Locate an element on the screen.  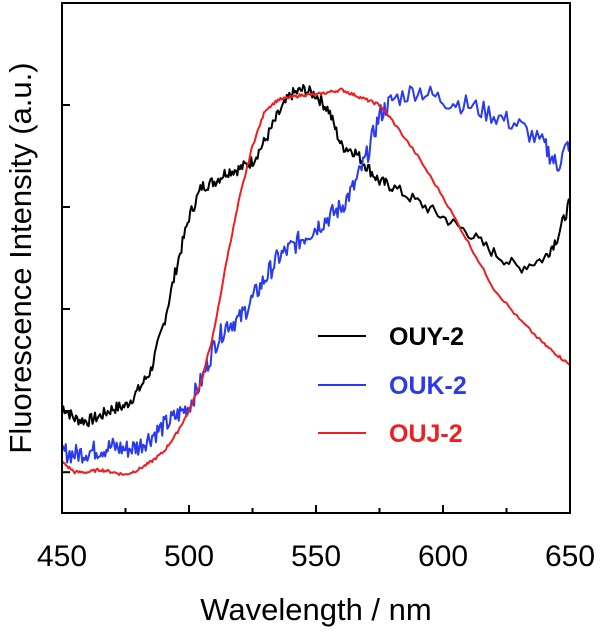
legend-label-ouk-2: OUK-2 is located at coordinates (428, 386).